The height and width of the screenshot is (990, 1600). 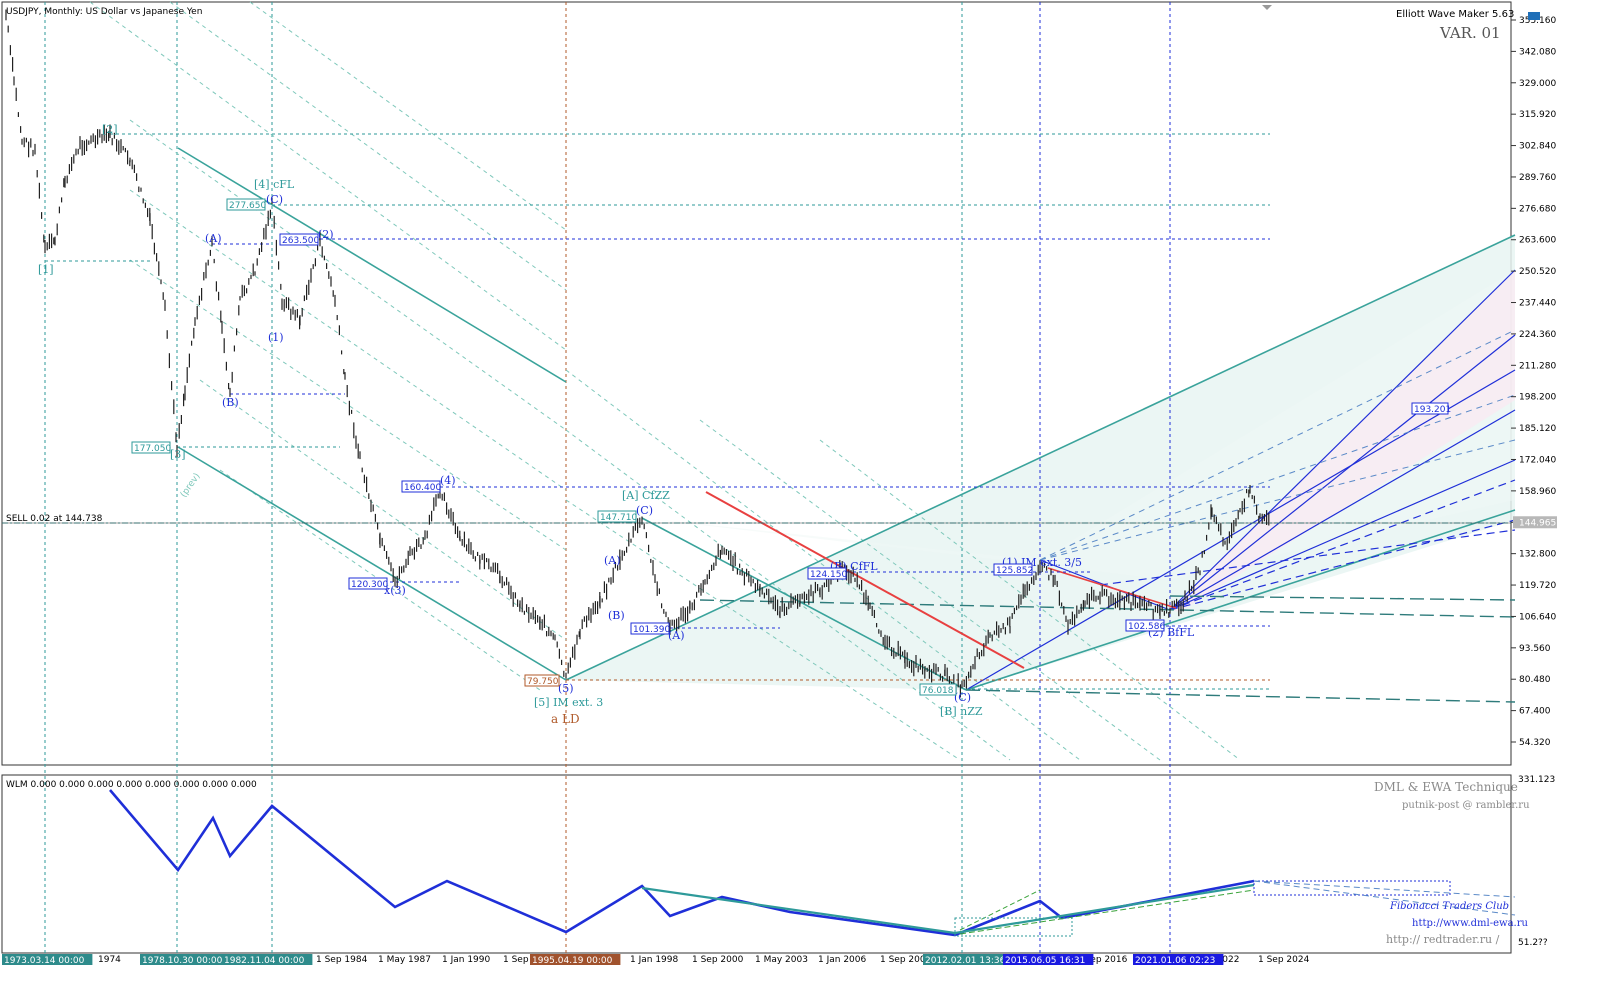 What do you see at coordinates (1535, 649) in the screenshot?
I see `price-label: 93.560` at bounding box center [1535, 649].